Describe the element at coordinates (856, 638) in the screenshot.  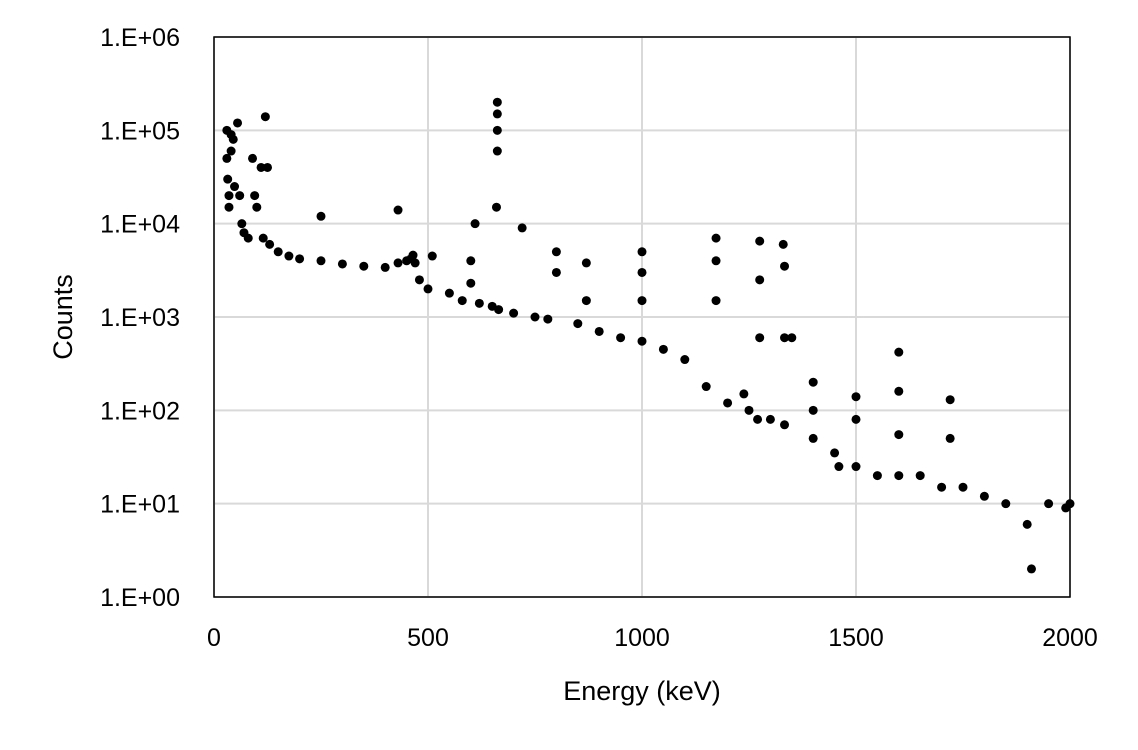
I see `x-tick-label: 1500` at that location.